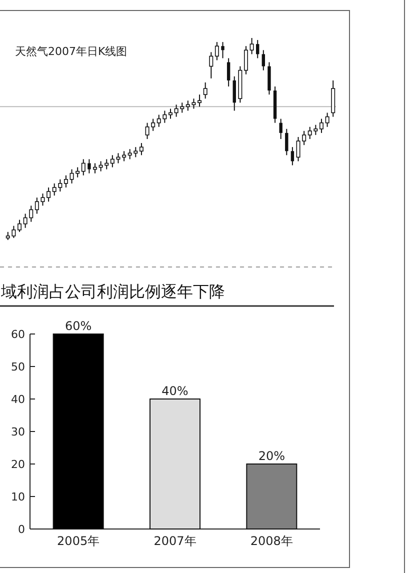  I want to click on y-tick-label: 10, so click(18, 497).